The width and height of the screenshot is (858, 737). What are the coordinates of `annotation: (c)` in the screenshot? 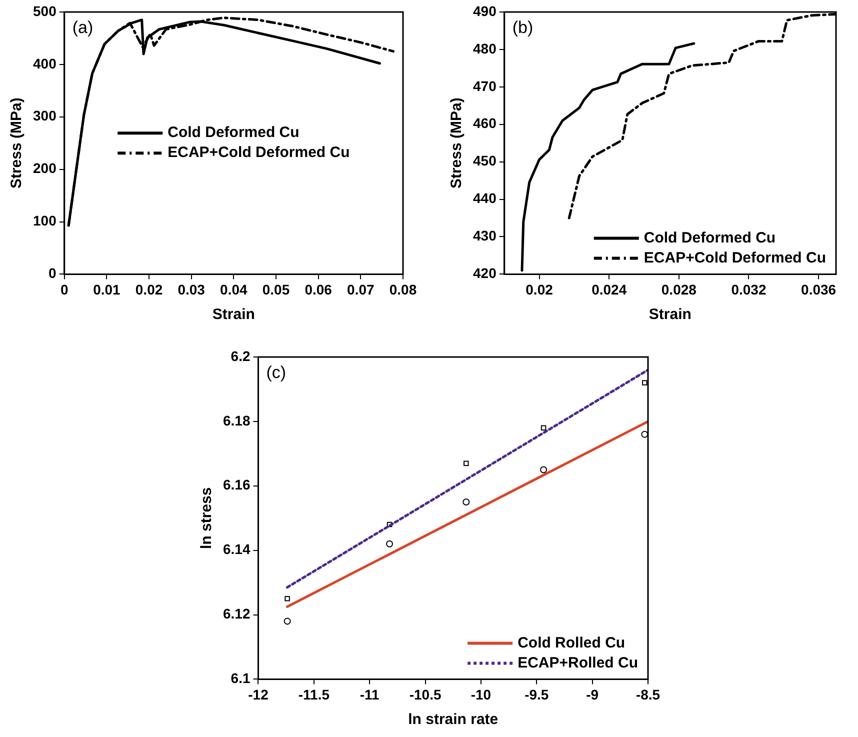 It's located at (276, 372).